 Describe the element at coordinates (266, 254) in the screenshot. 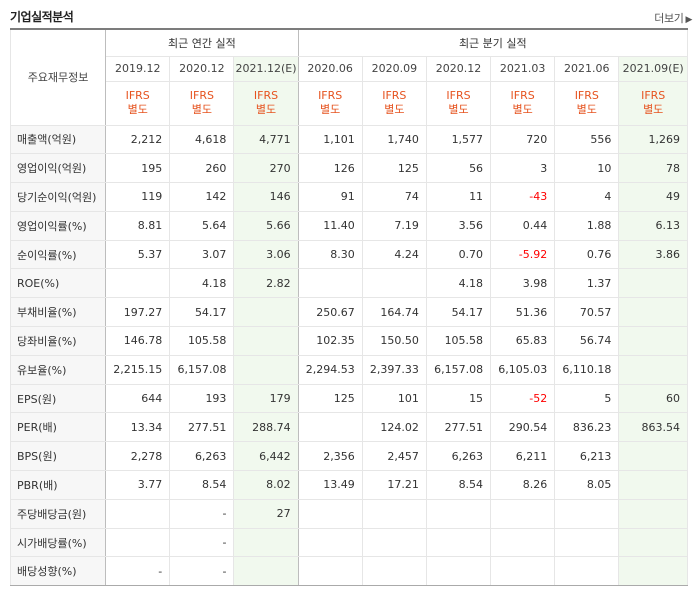

I see `table-cell: 3.06` at that location.